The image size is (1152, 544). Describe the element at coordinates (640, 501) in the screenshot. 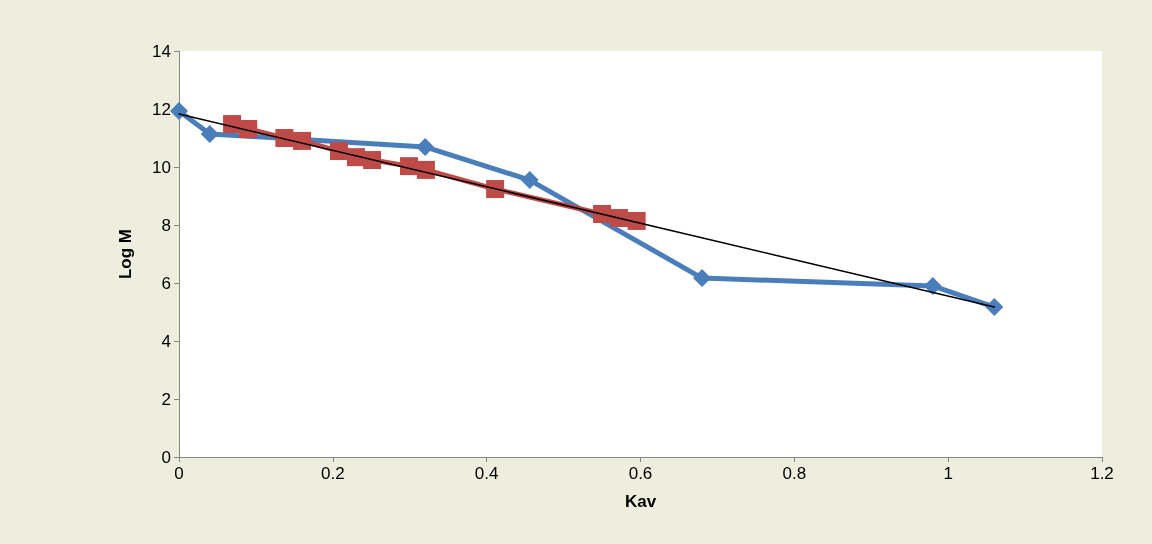

I see `x-axis-title: Kav` at that location.